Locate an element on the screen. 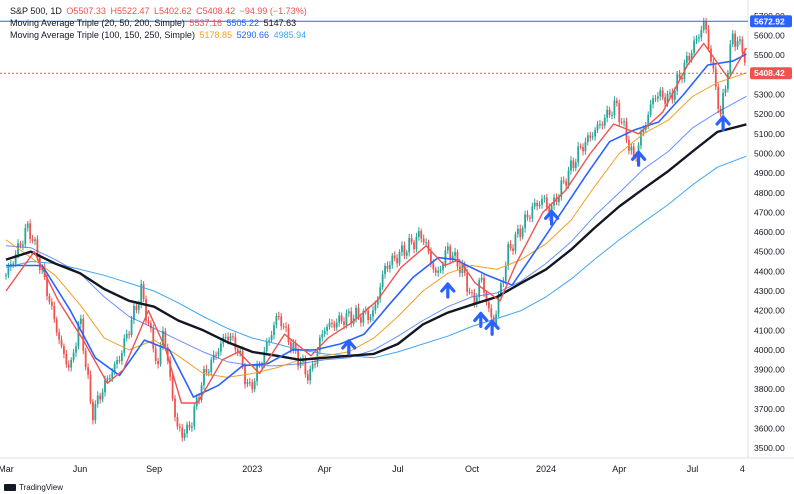 The width and height of the screenshot is (794, 494). time-tick-label: Jul is located at coordinates (693, 469).